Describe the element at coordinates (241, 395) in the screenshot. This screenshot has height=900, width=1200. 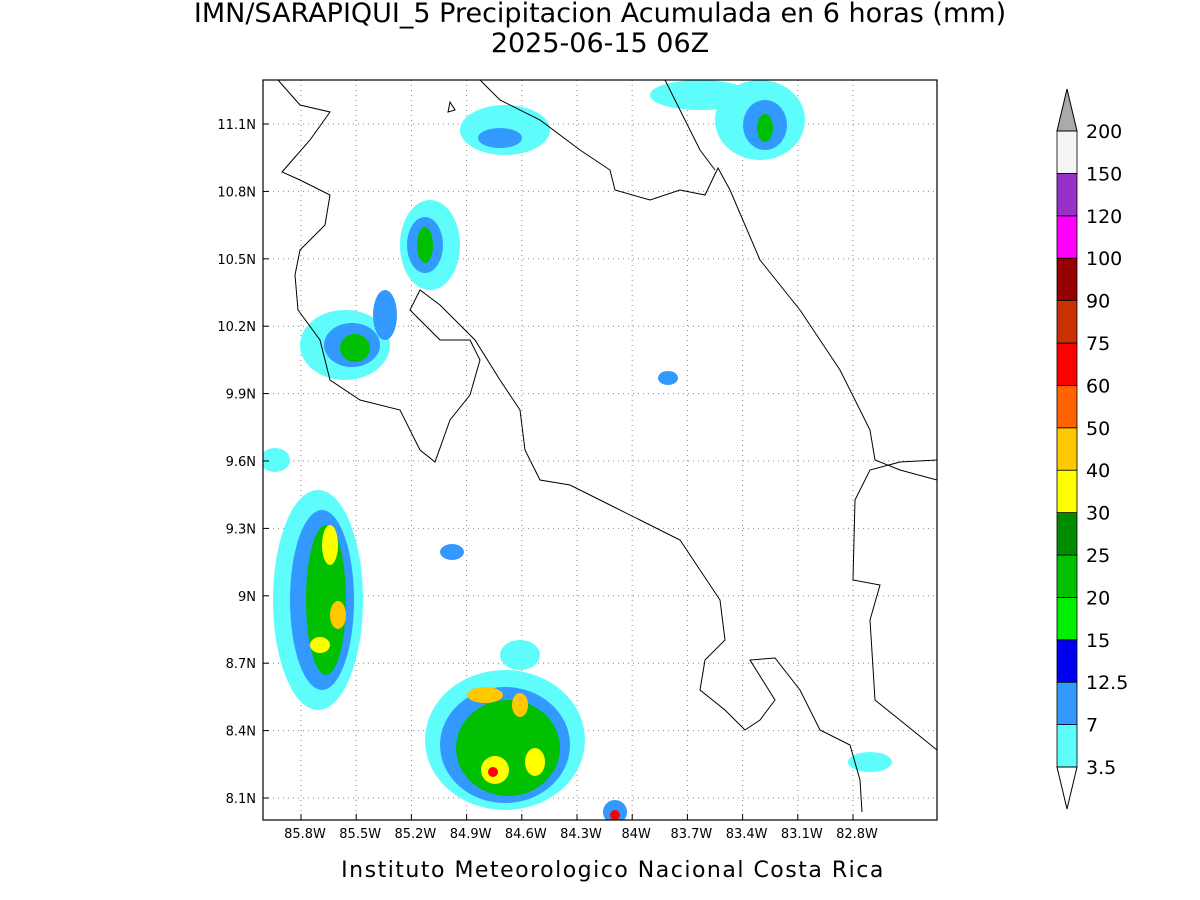
I see `lat-tick-label: 9.9N` at that location.